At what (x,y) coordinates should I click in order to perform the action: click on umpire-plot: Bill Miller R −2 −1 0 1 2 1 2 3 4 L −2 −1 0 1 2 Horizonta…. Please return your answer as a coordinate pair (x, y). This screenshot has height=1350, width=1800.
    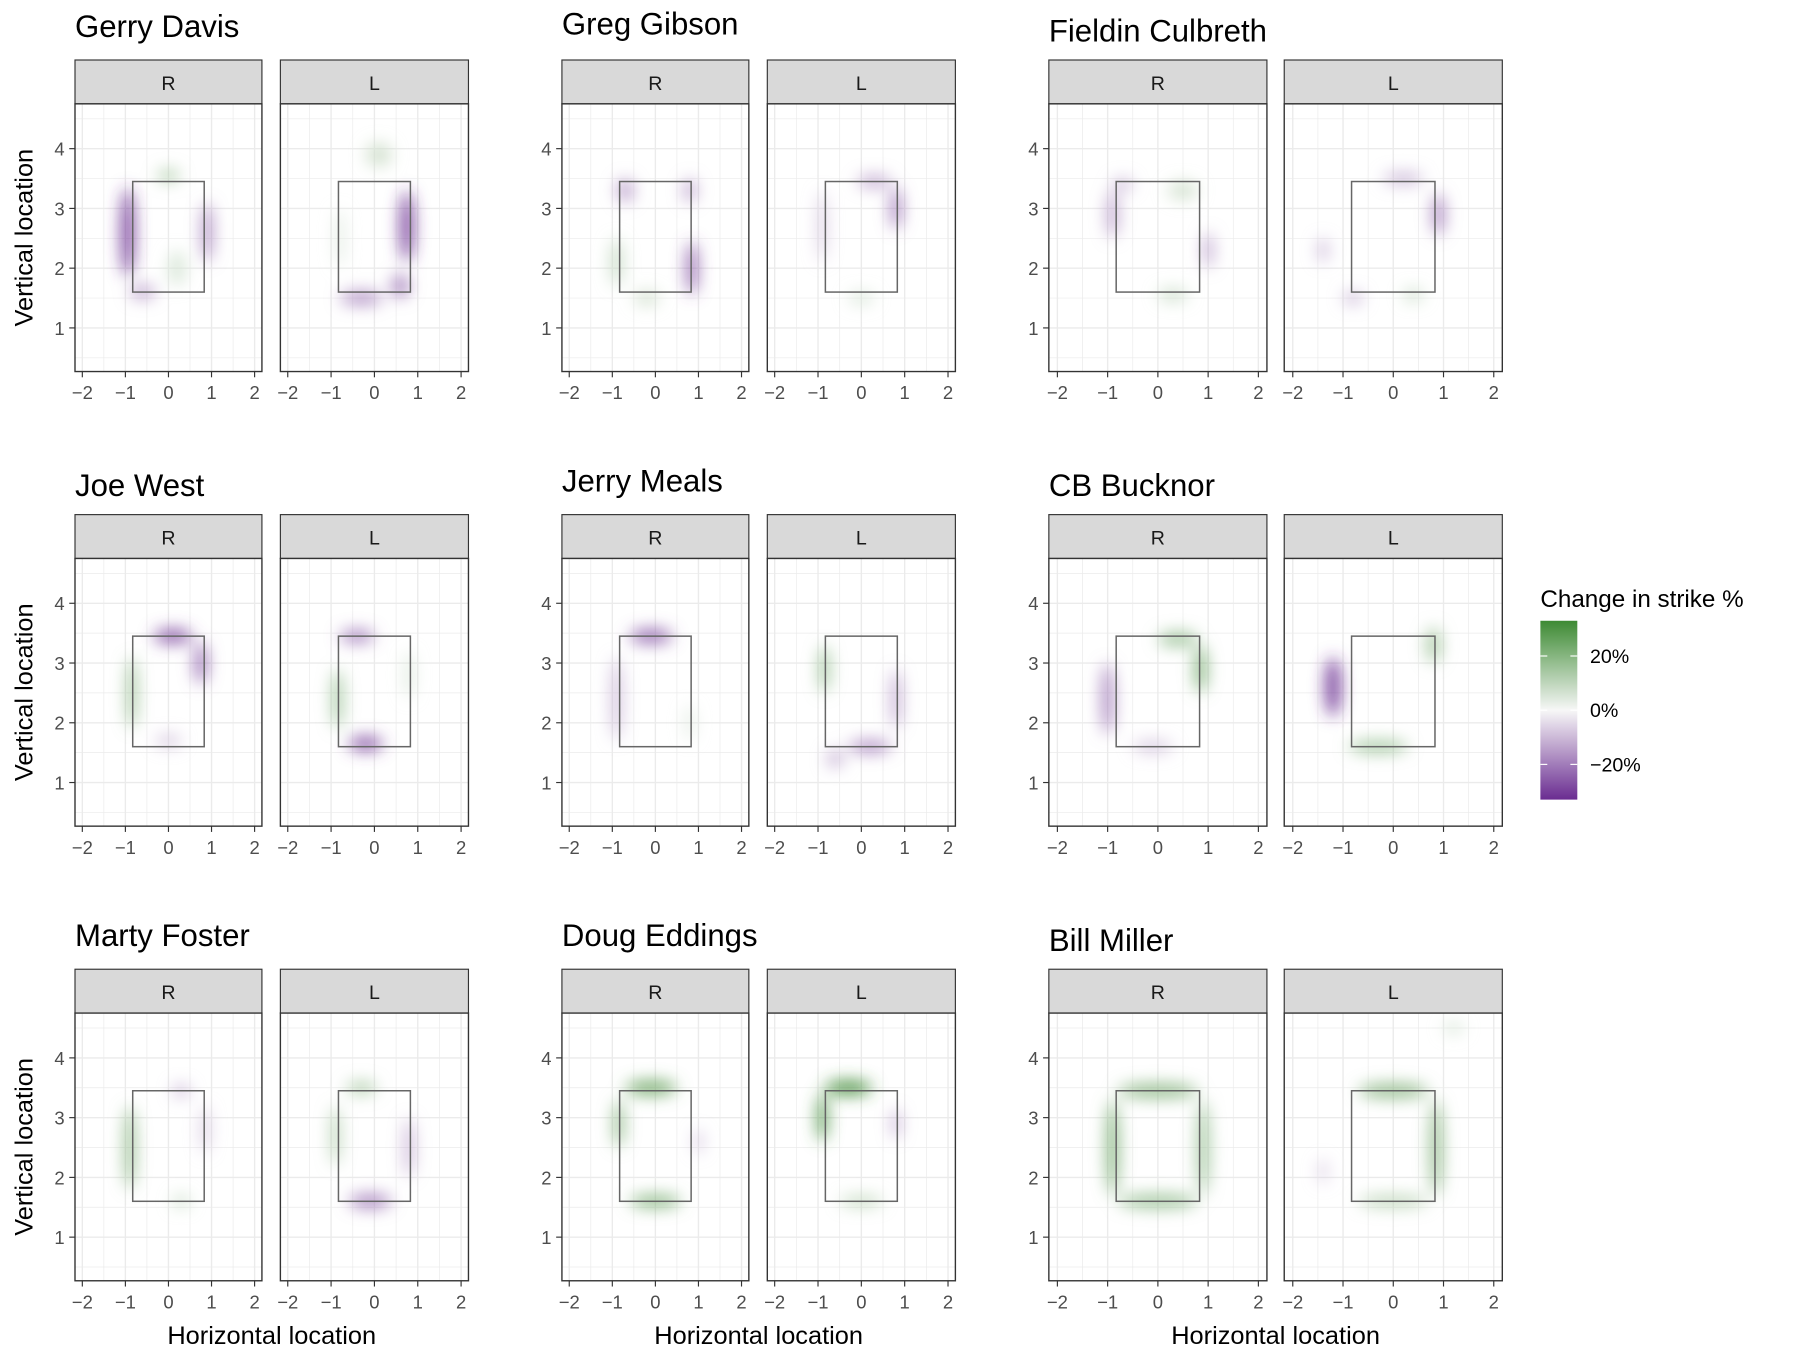
    Looking at the image, I should click on (1265, 1136).